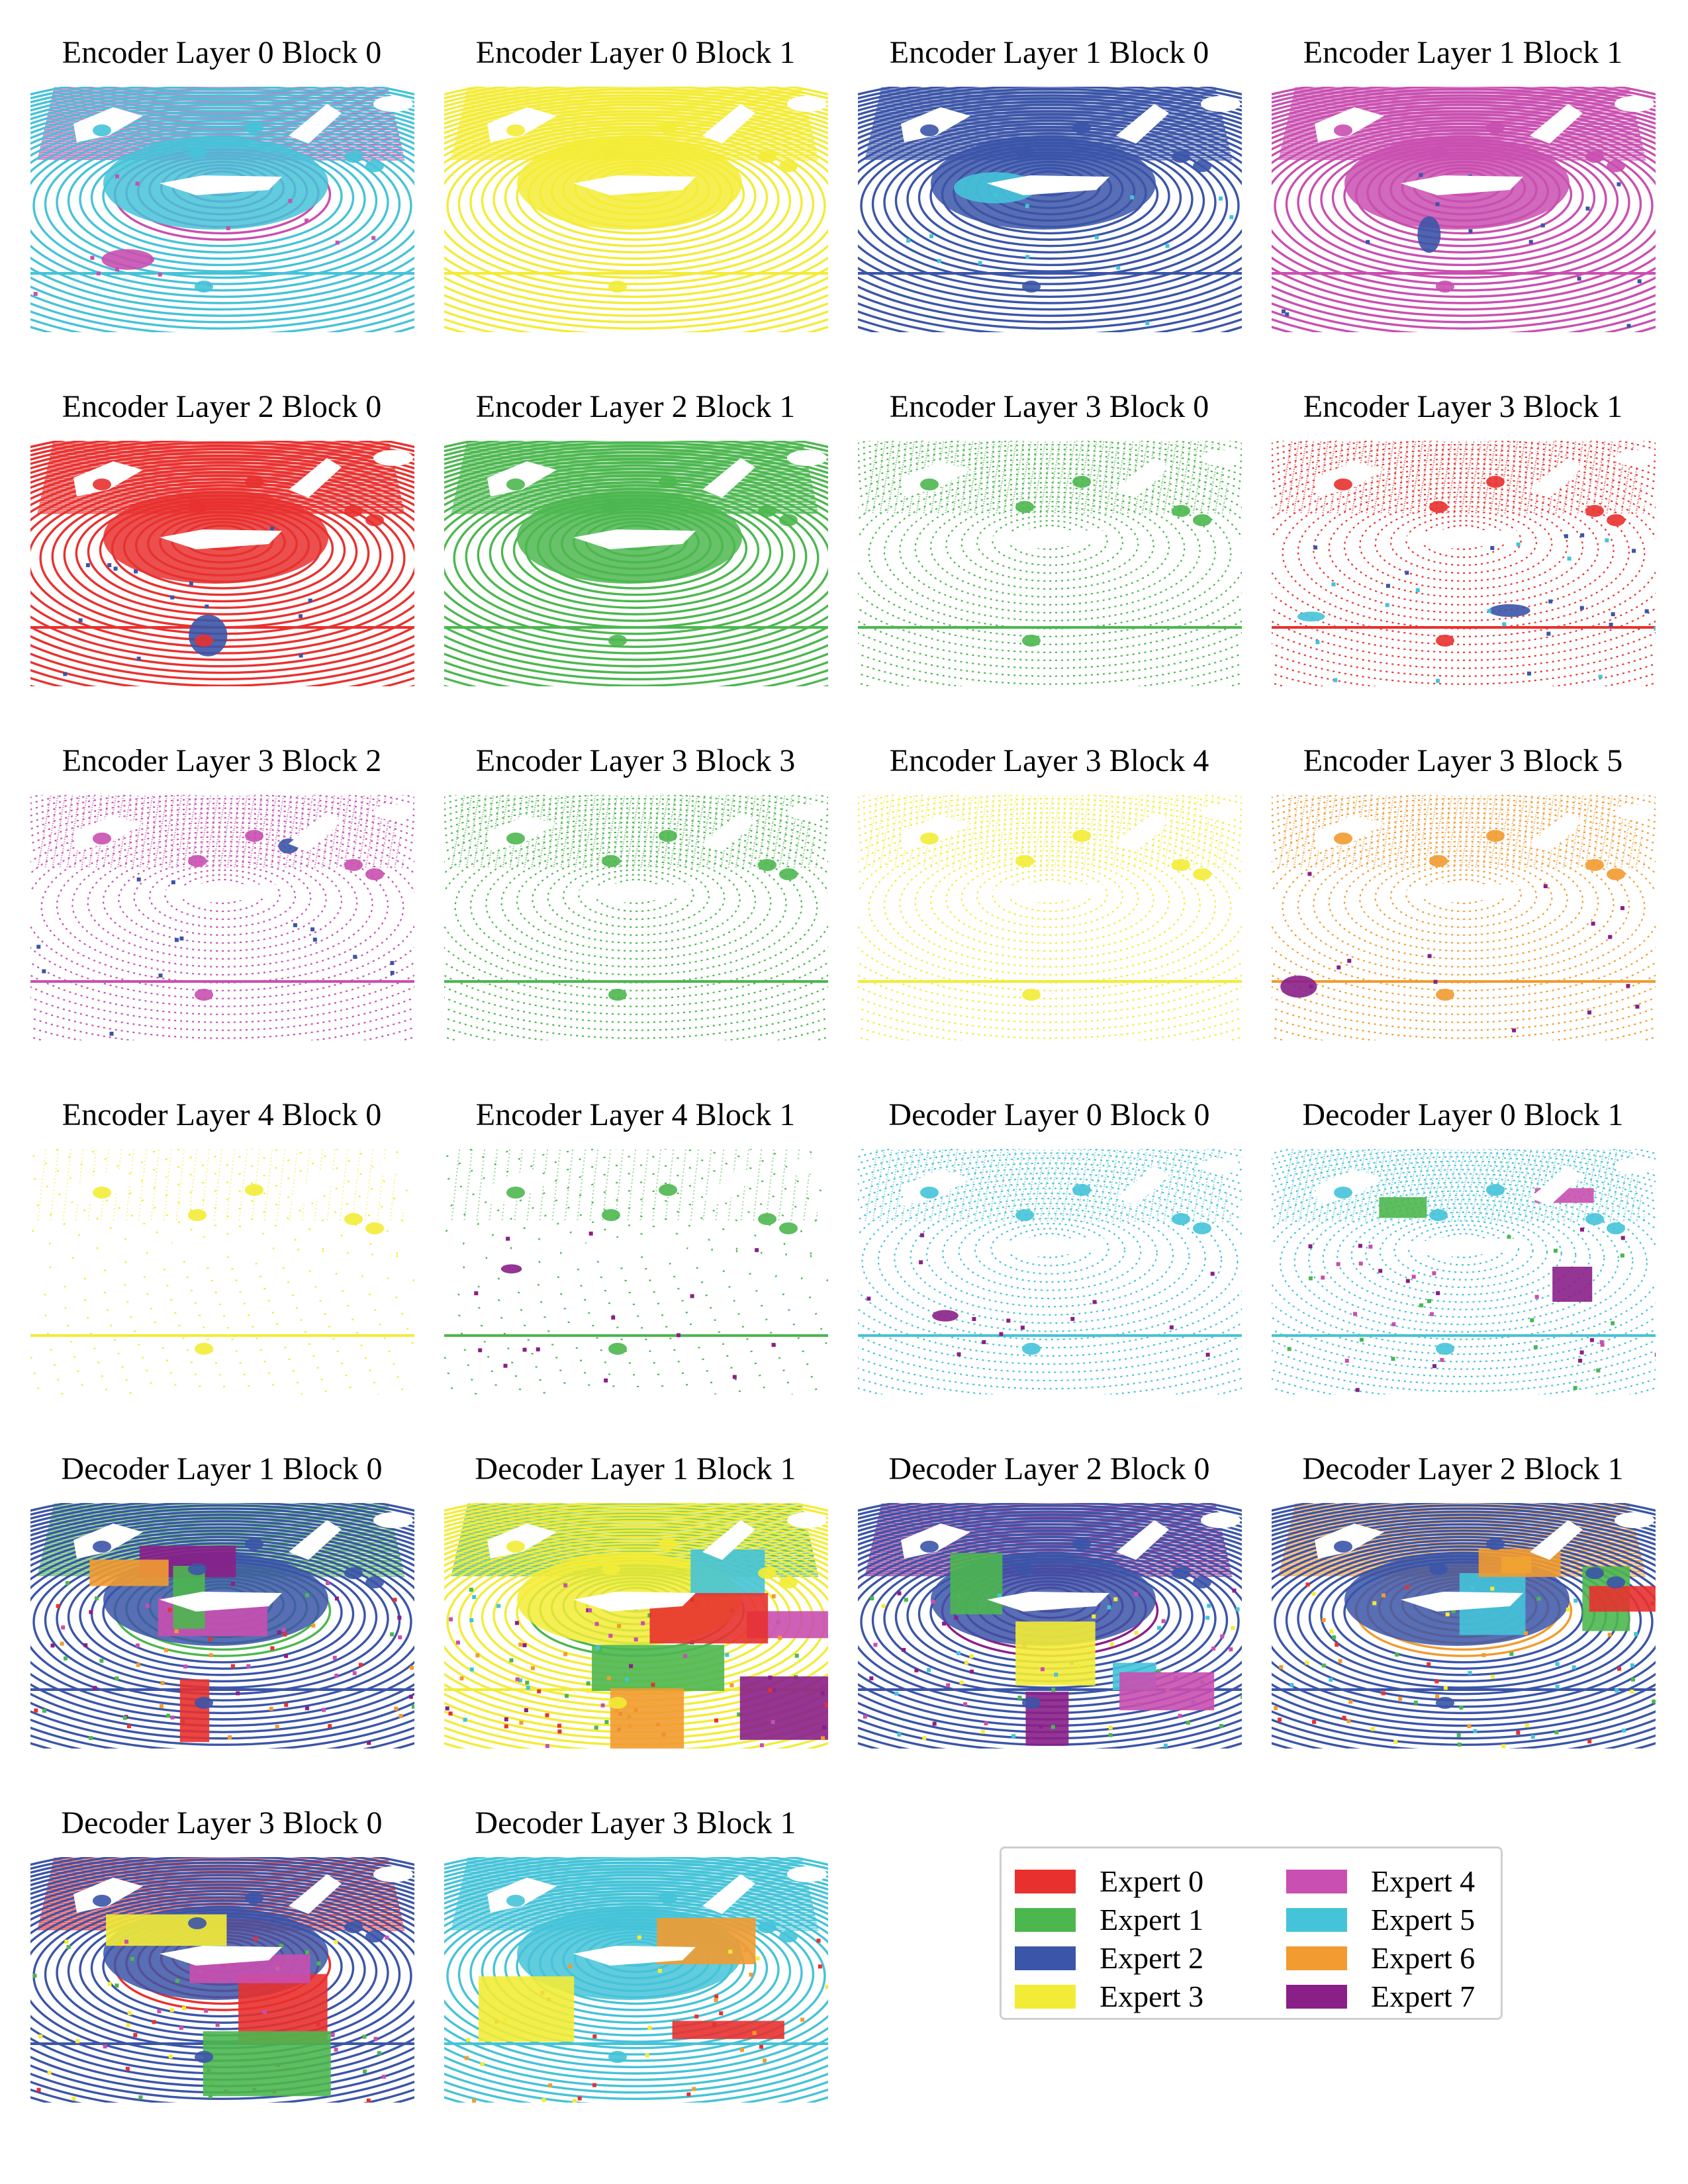 This screenshot has height=2184, width=1688. I want to click on panel-title: Decoder Layer 1 Block 0, so click(222, 1468).